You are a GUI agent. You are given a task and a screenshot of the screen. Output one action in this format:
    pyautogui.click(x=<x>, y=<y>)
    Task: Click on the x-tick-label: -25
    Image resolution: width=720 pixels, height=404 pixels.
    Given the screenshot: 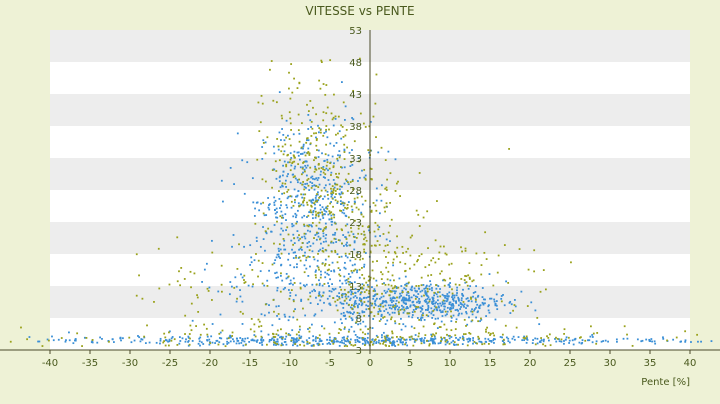 What is the action you would take?
    pyautogui.click(x=170, y=363)
    